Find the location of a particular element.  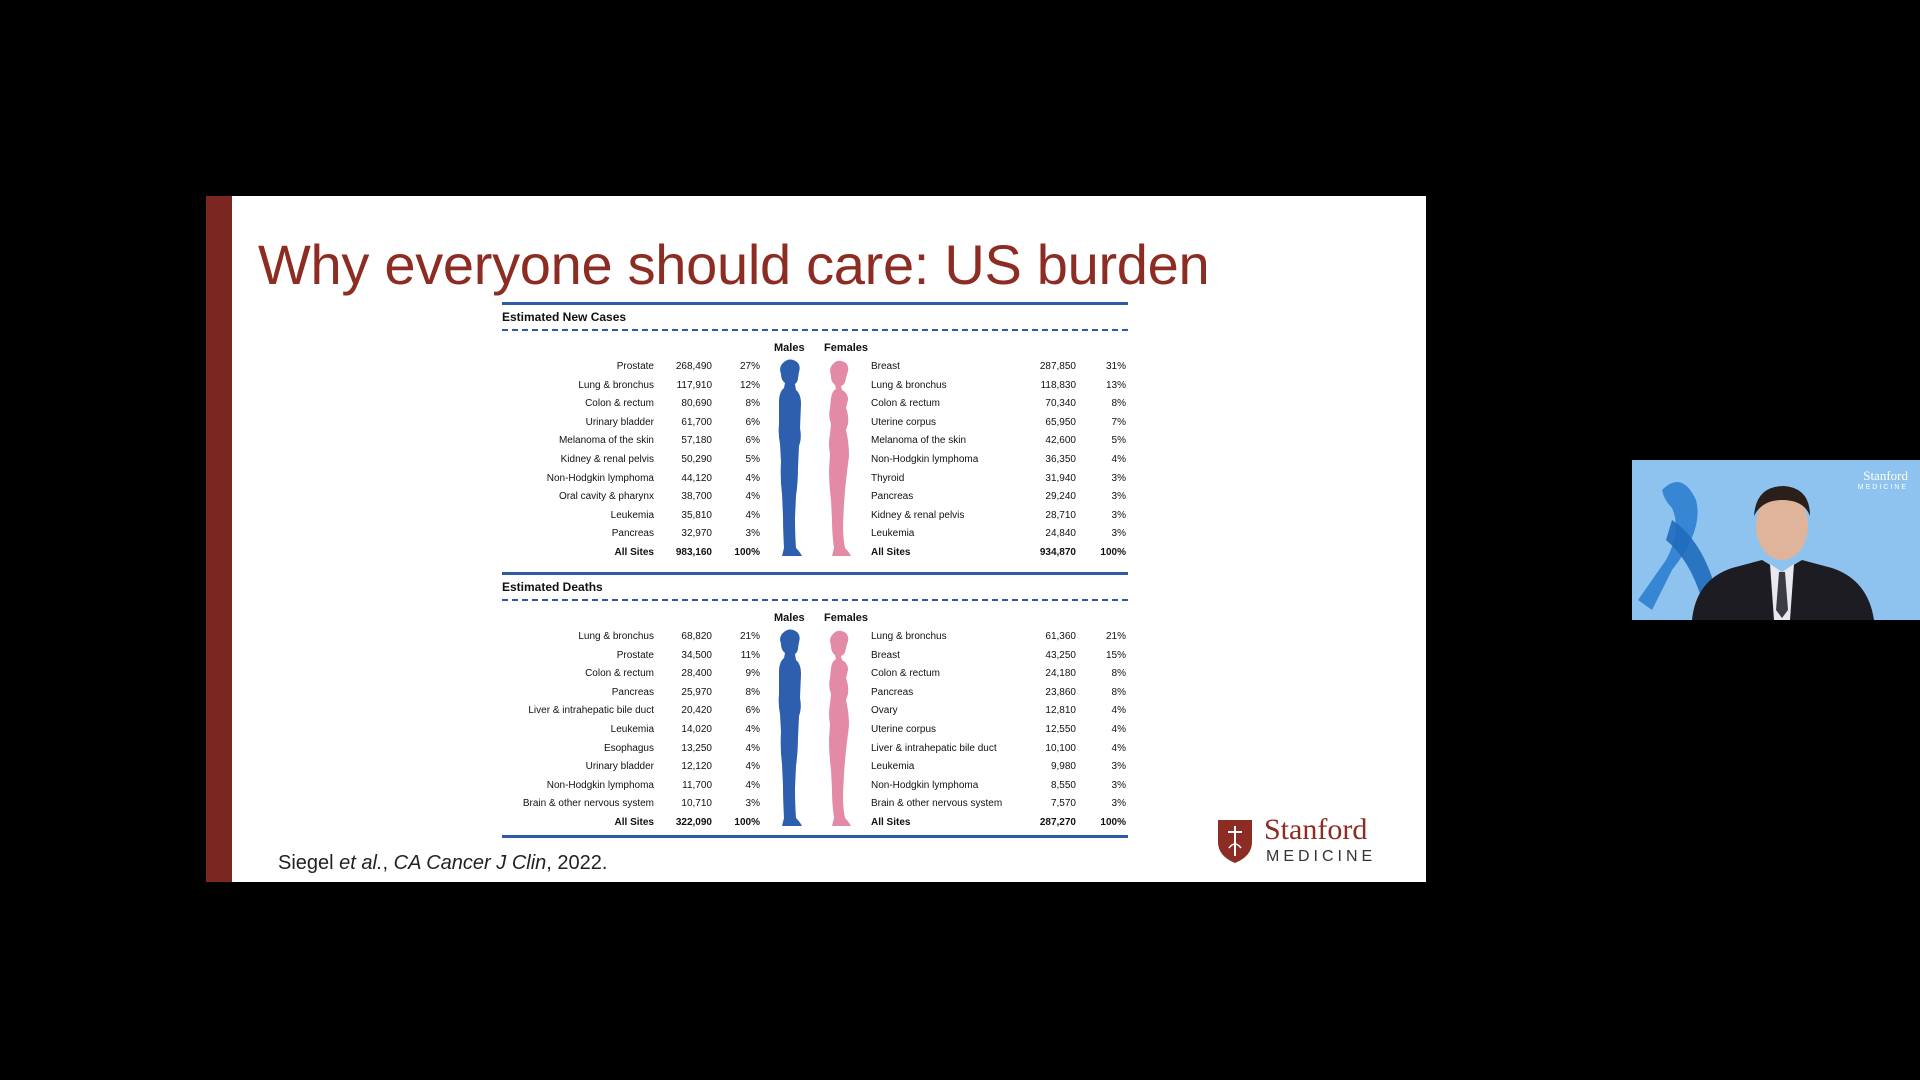

male-count: 32,970 is located at coordinates (696, 534).